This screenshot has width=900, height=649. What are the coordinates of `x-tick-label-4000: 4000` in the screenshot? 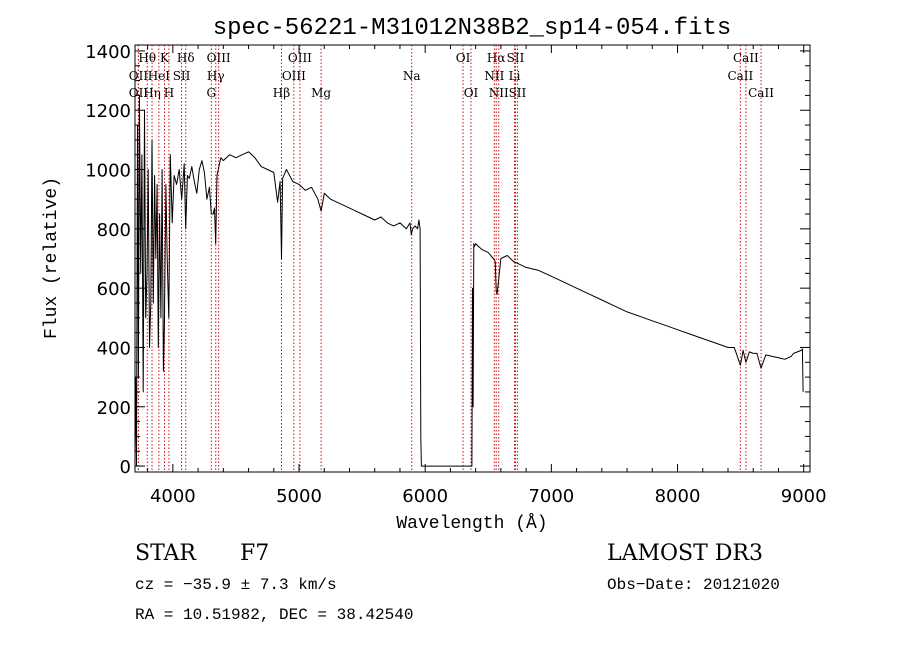 It's located at (173, 496).